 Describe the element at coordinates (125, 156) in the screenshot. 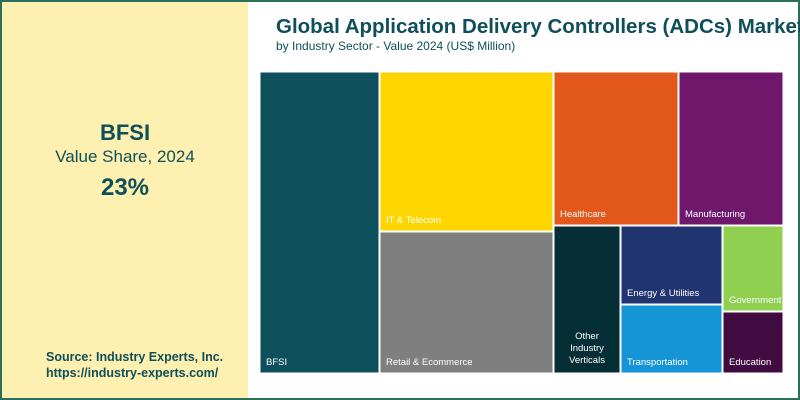

I see `highlight-caption: Value Share, 2024` at that location.